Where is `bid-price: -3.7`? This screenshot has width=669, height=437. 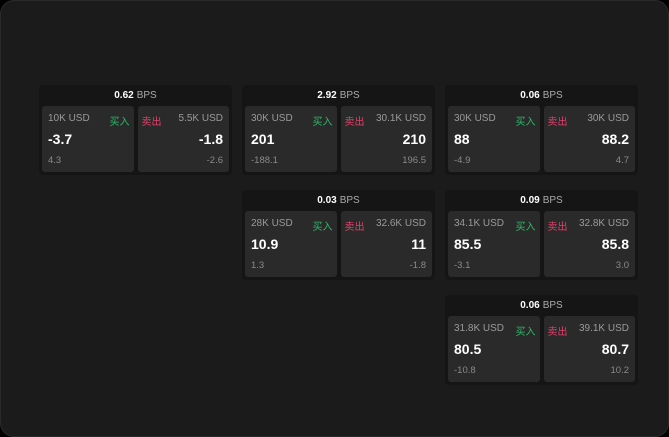
bid-price: -3.7 is located at coordinates (60, 139).